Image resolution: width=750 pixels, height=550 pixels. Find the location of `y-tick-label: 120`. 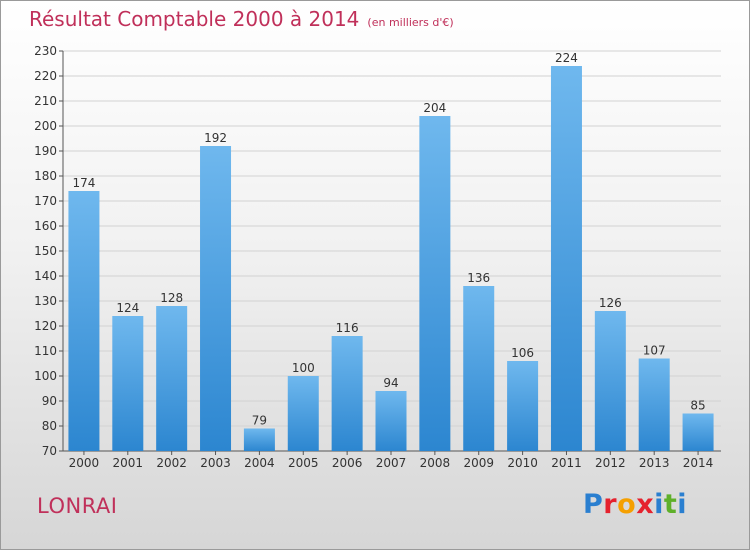

y-tick-label: 120 is located at coordinates (45, 326).